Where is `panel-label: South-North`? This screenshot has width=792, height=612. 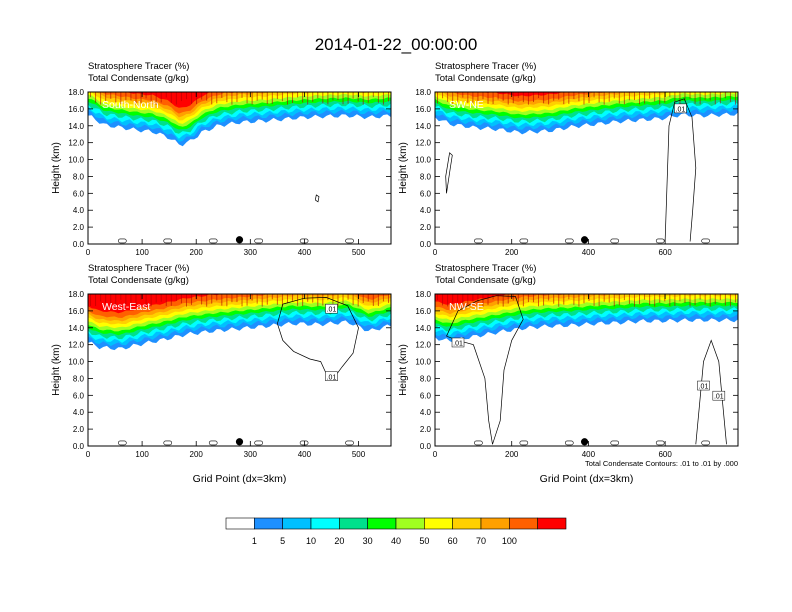
panel-label: South-North is located at coordinates (130, 105).